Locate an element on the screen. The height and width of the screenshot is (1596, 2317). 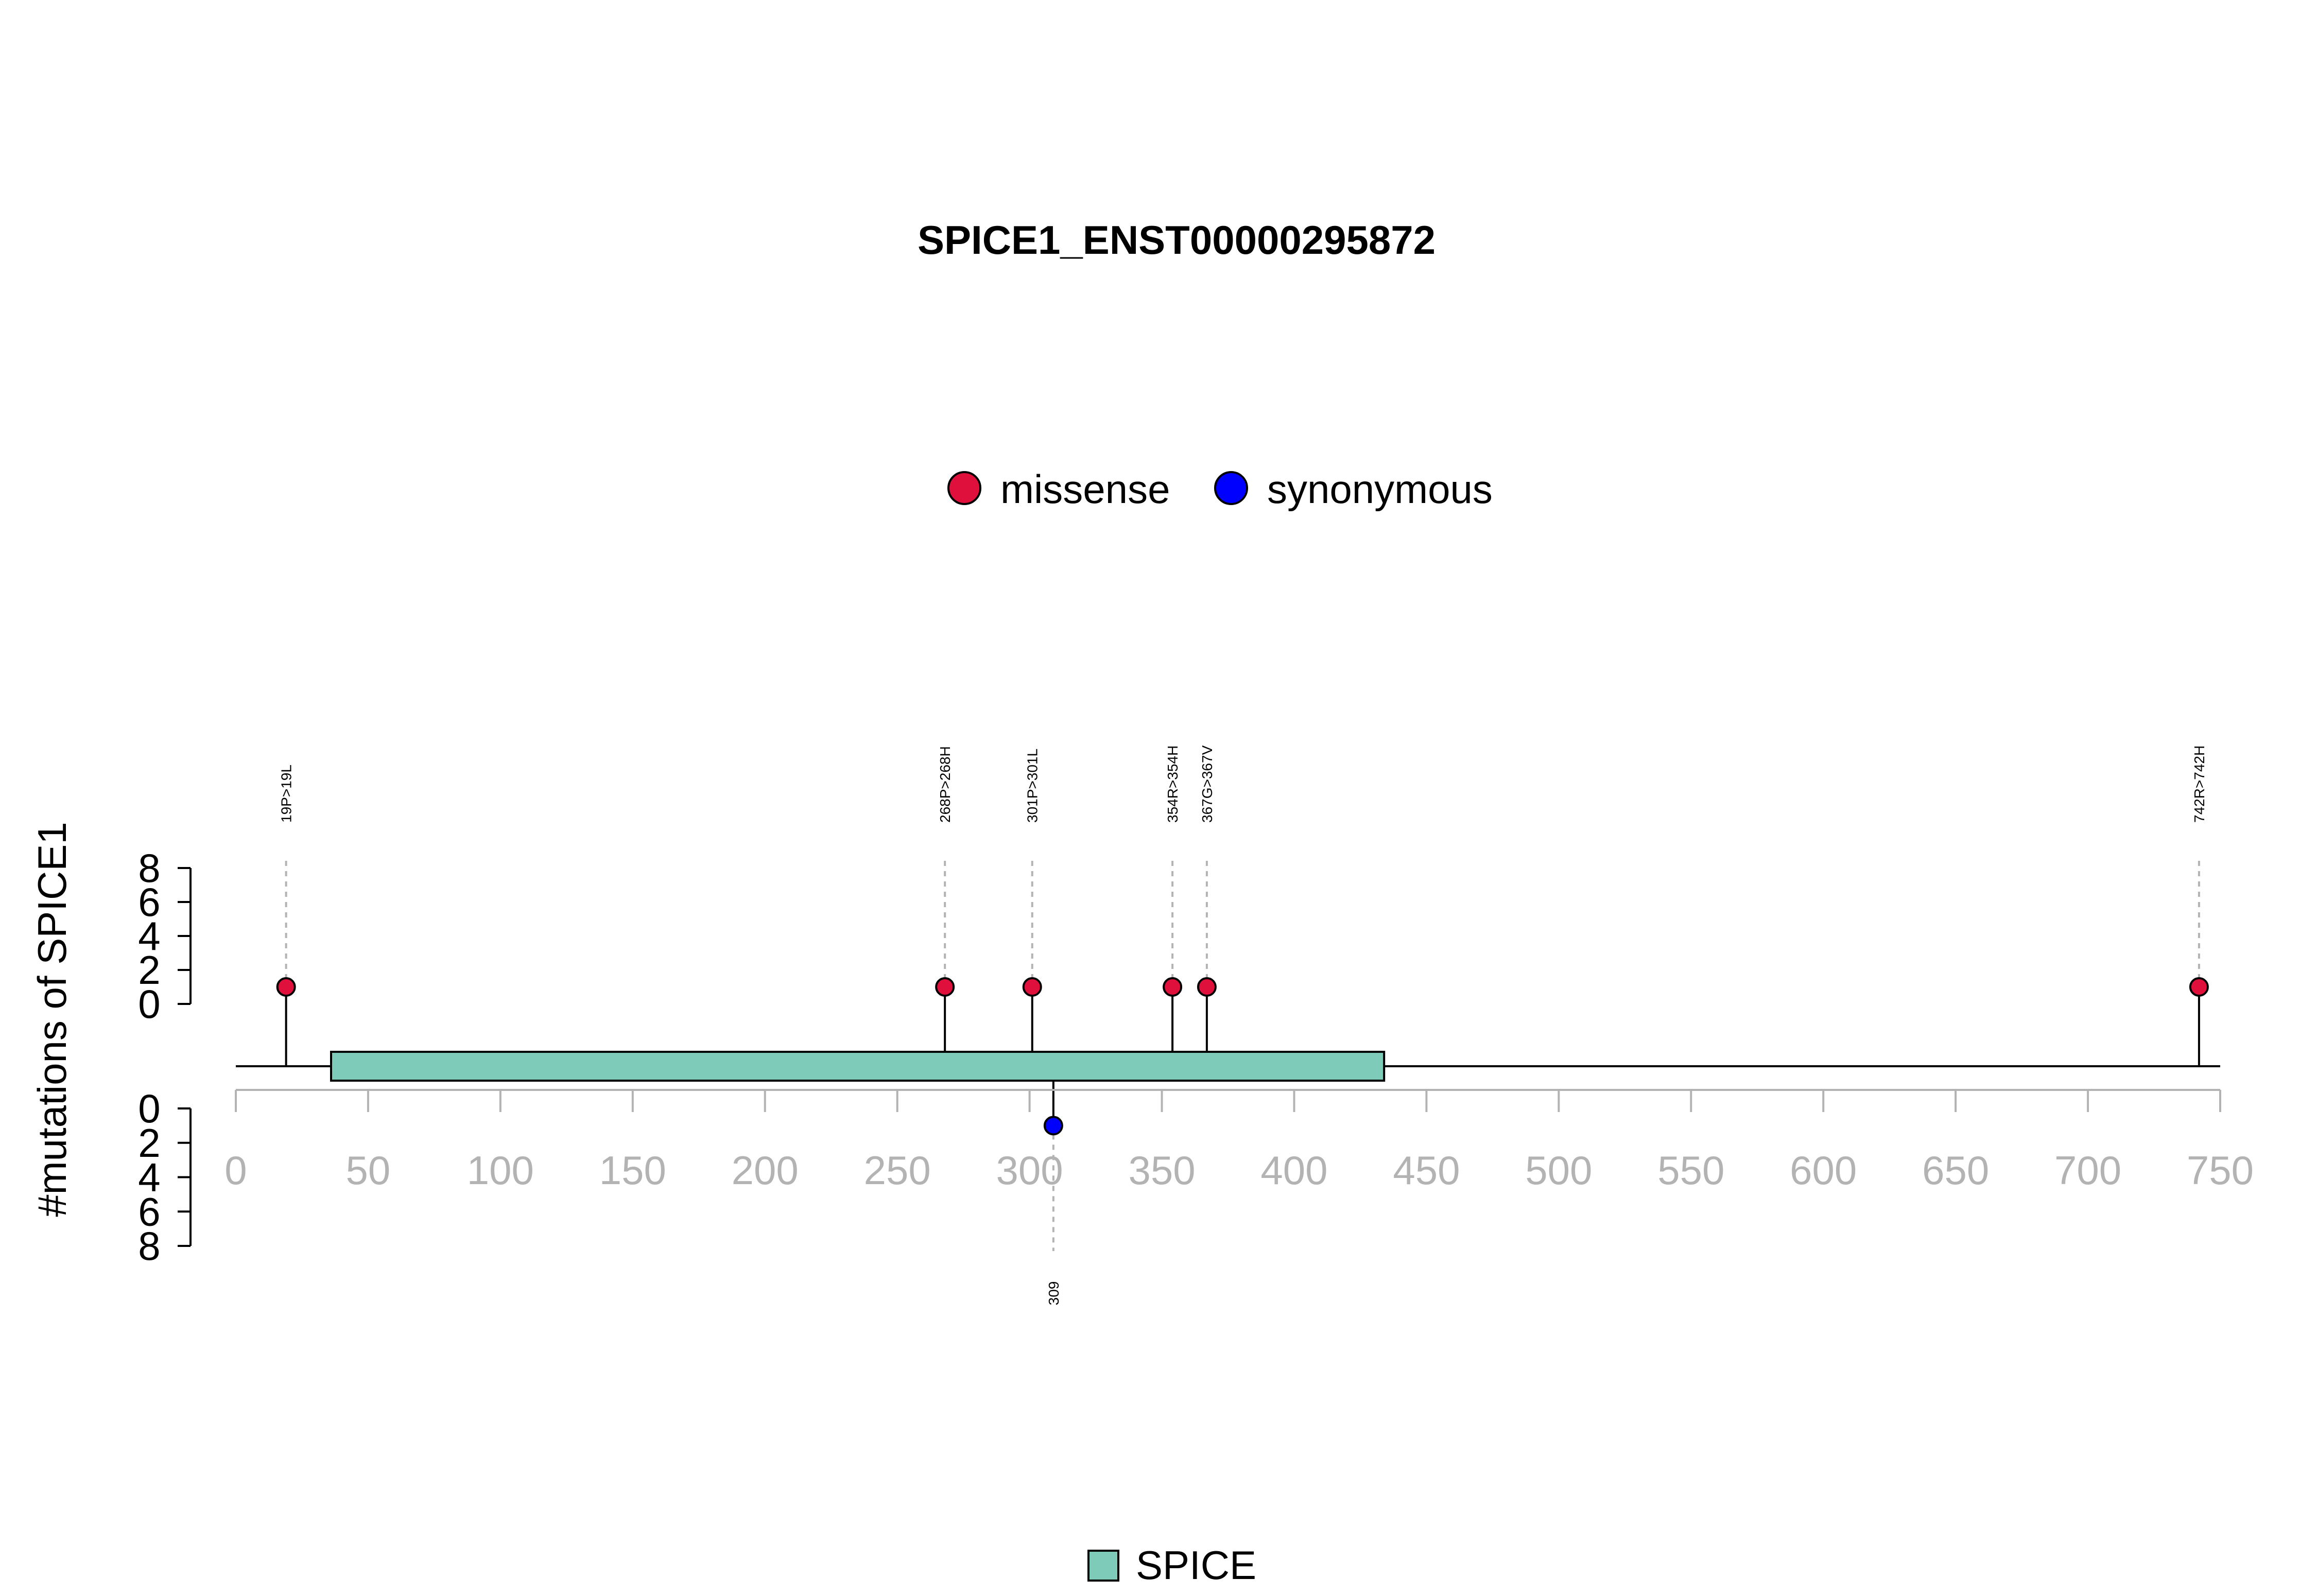
y-tick-bottom-label: 8 is located at coordinates (149, 1246).